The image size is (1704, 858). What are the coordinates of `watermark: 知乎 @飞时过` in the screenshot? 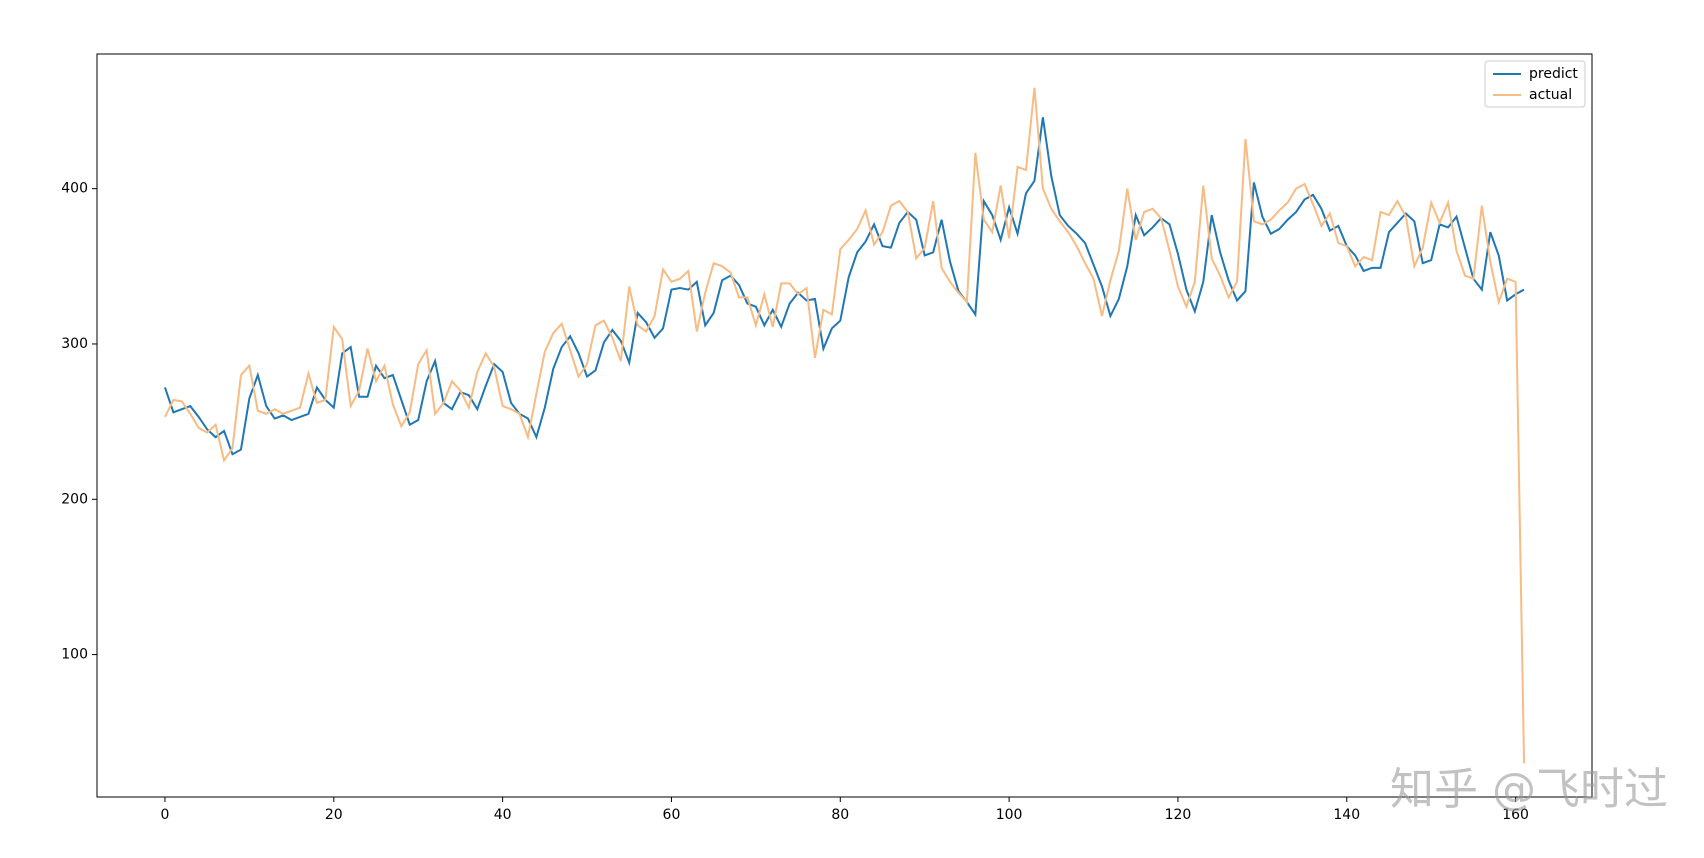 It's located at (1529, 789).